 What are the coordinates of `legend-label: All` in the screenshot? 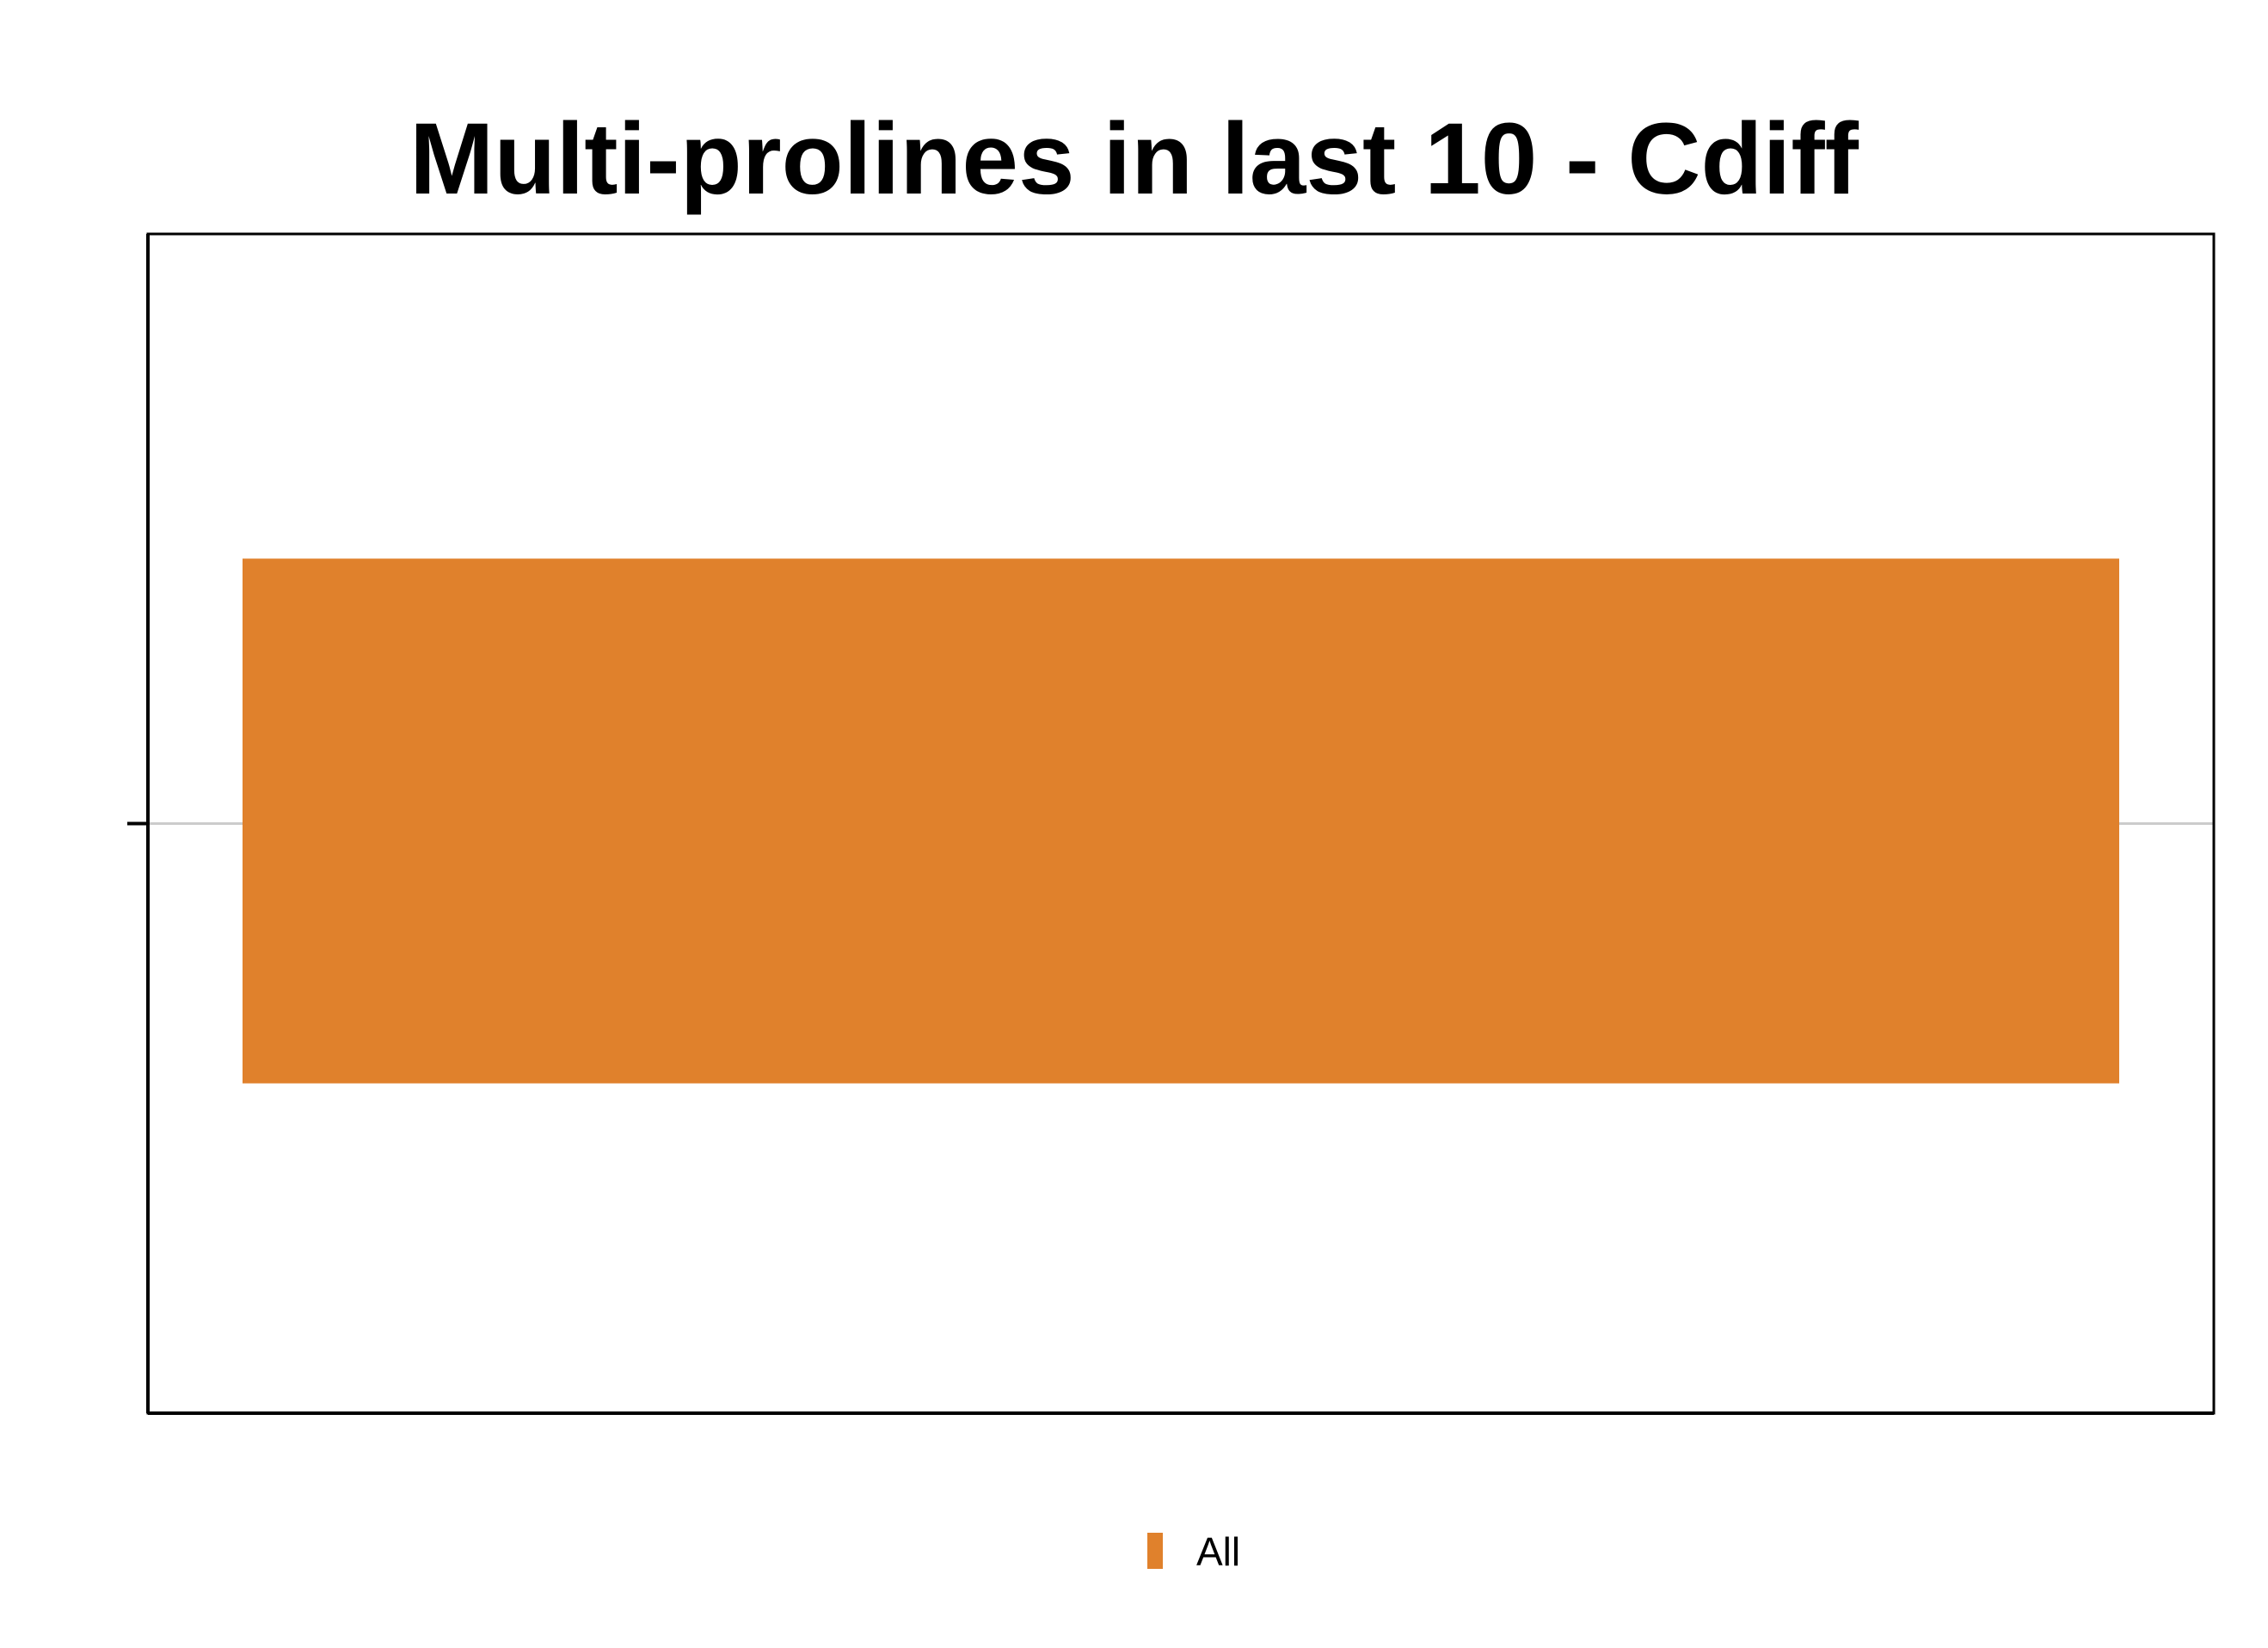 It's located at (1218, 1551).